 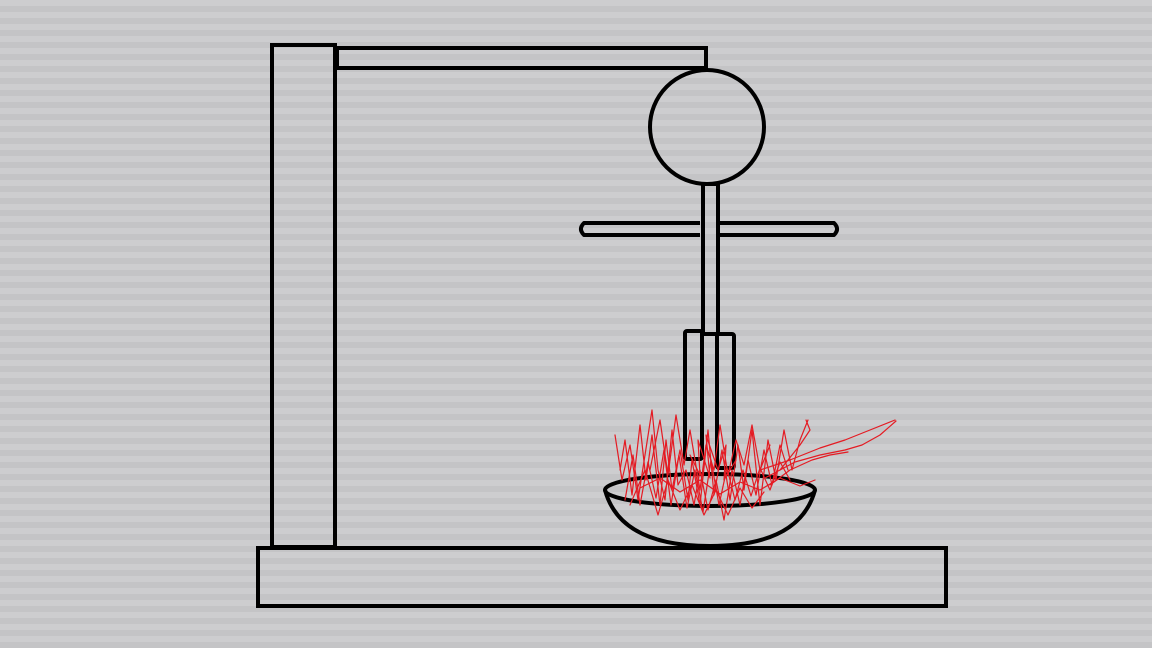 I want to click on figure-right-leg, so click(x=725, y=401).